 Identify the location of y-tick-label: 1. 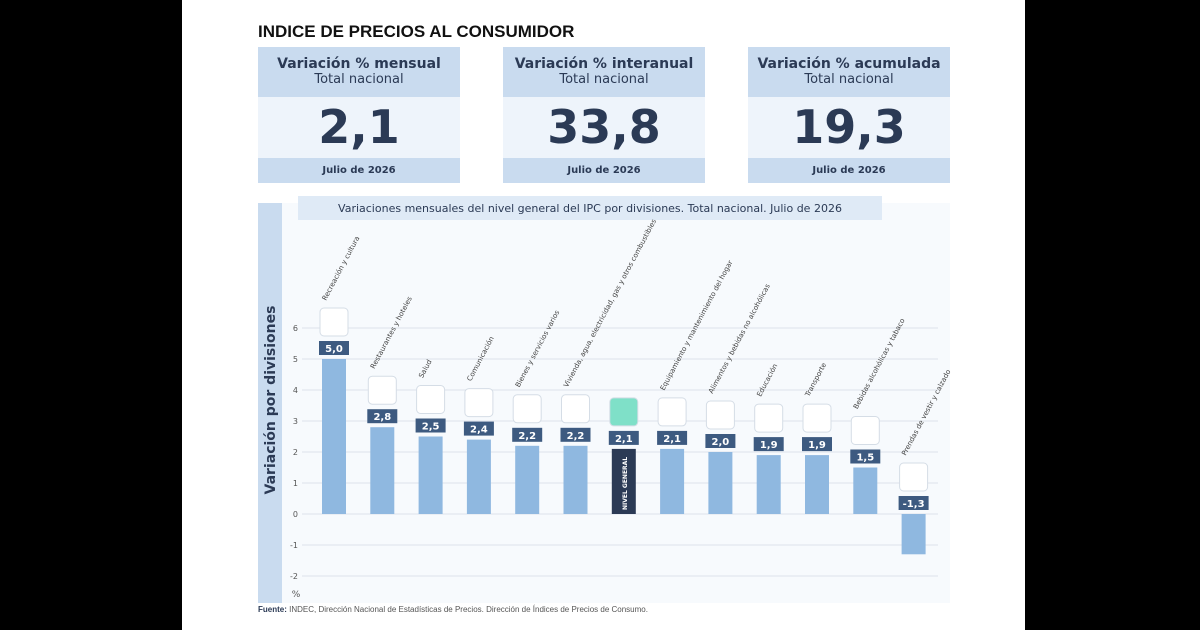
(295, 483).